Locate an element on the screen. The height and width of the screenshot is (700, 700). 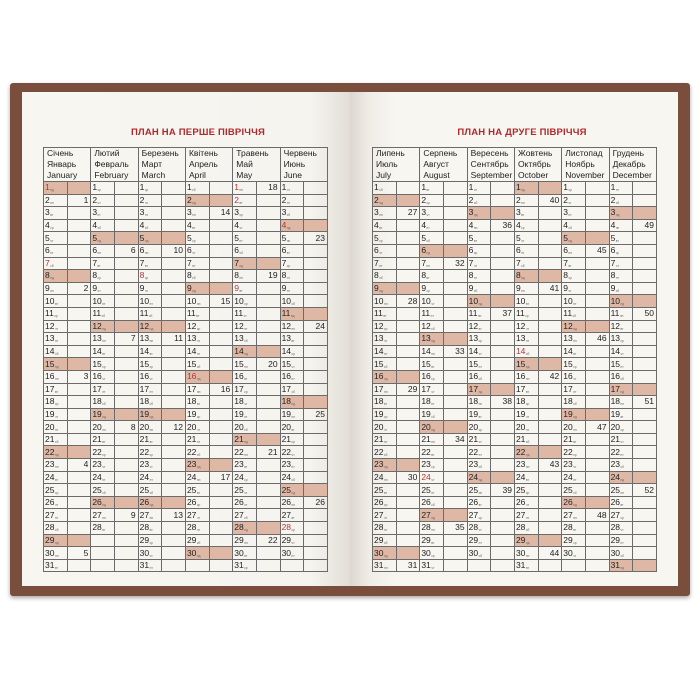
notes-cell: 14 is located at coordinates (221, 213).